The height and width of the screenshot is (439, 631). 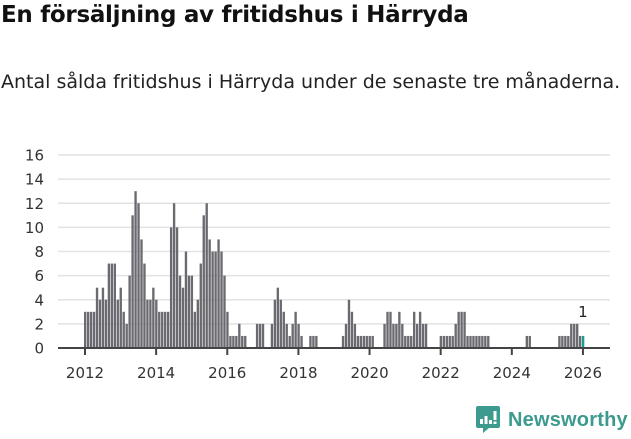 What do you see at coordinates (488, 420) in the screenshot?
I see `bar-chart-speech-bubble-icon` at bounding box center [488, 420].